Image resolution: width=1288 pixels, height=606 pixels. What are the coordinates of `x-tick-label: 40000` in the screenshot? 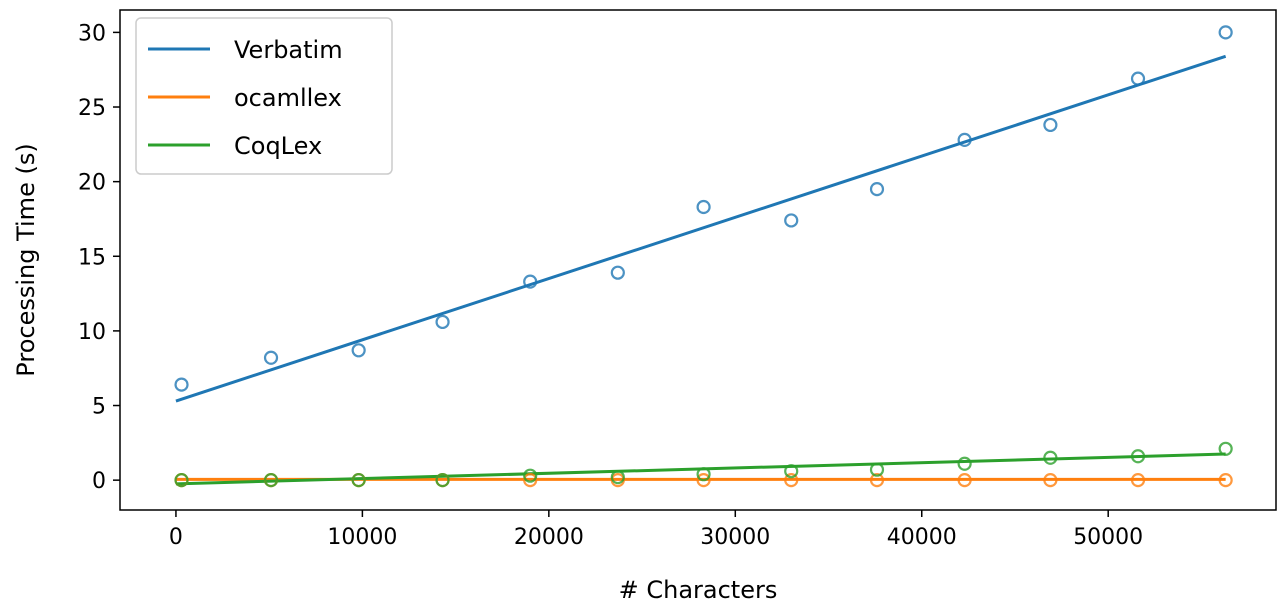 It's located at (922, 537).